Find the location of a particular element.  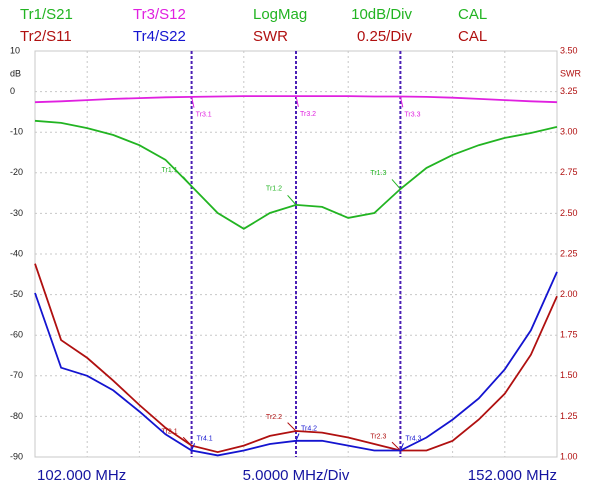

y2-tick-label: 3.25 is located at coordinates (569, 91).